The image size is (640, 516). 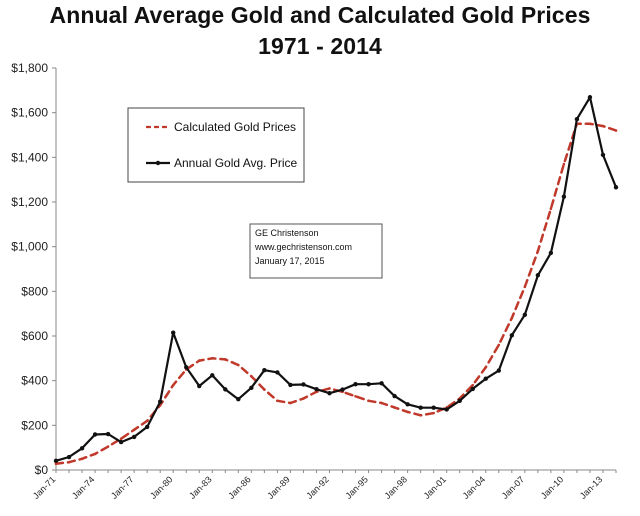 I want to click on y-tick-label: $400, so click(x=34, y=381).